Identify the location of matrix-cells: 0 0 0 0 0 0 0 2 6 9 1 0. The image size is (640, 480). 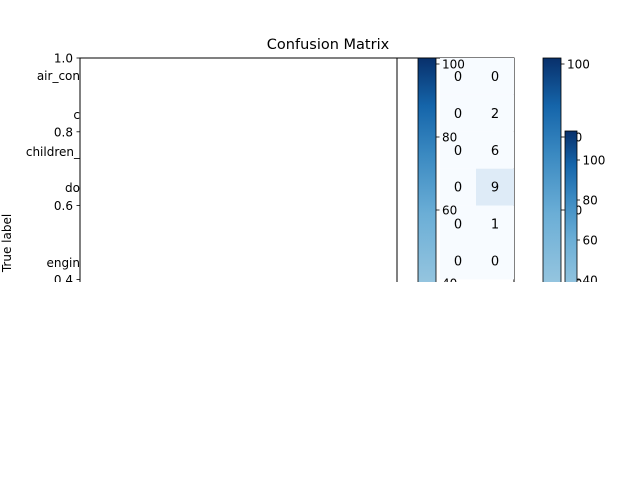
(477, 169).